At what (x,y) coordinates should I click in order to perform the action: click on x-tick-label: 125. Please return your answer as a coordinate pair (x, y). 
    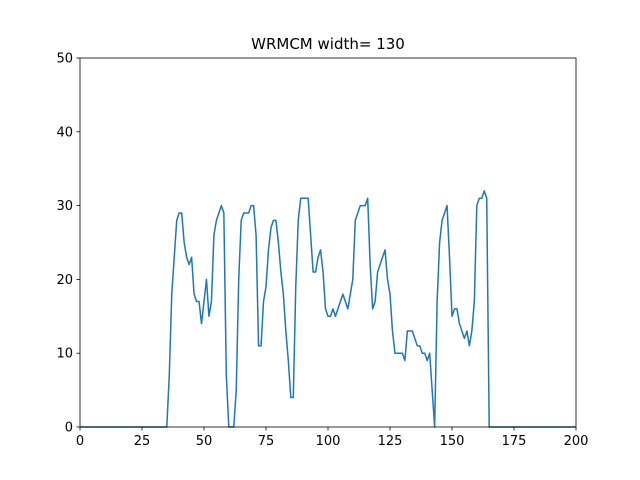
    Looking at the image, I should click on (390, 441).